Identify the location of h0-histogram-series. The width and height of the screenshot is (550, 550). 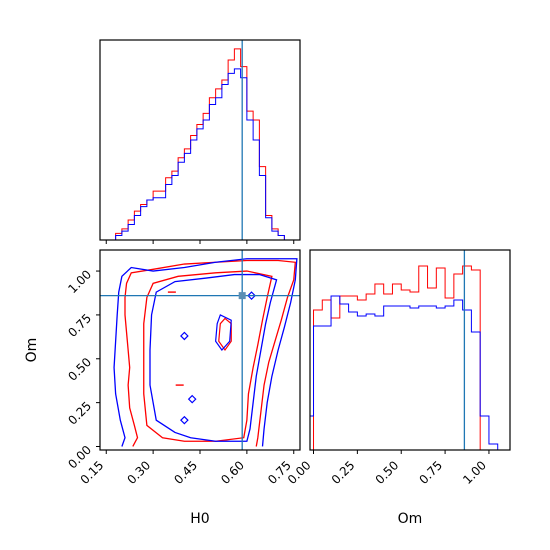
(203, 140).